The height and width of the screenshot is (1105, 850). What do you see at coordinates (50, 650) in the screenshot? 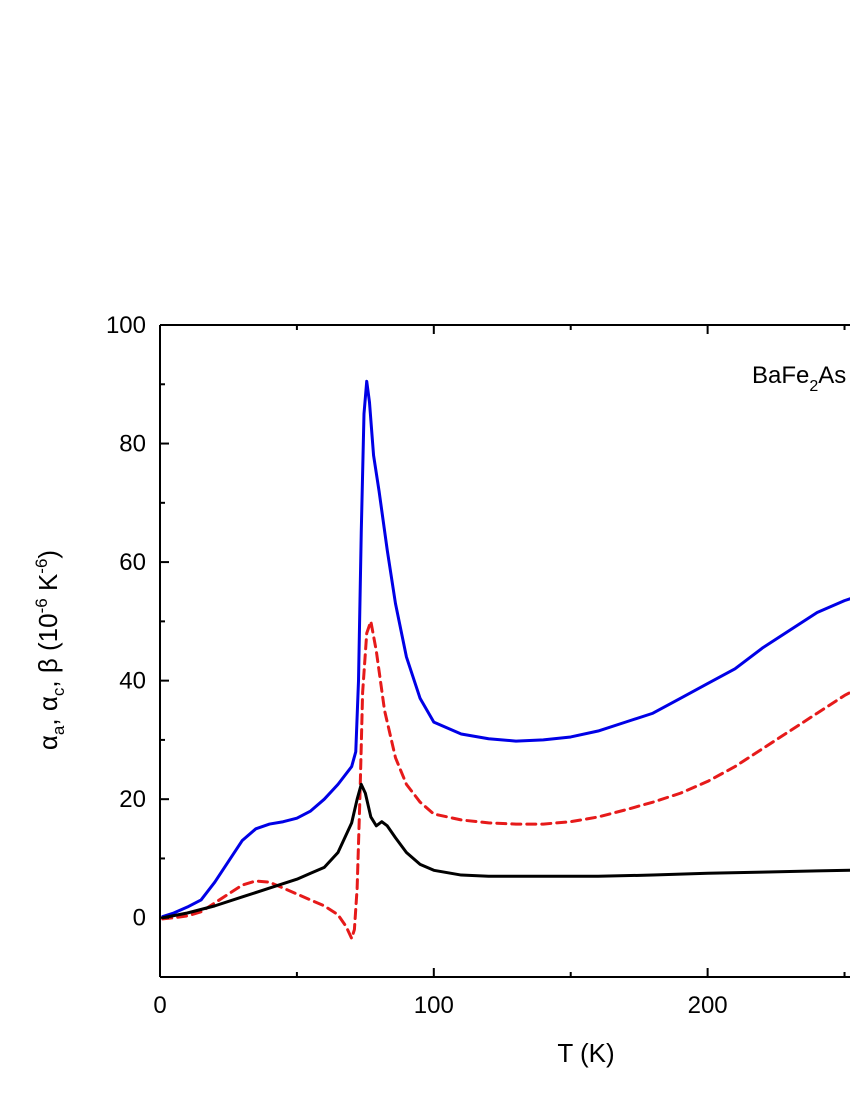
I see `y-axis-title: αa, αc, β (10-6 K-6)` at bounding box center [50, 650].